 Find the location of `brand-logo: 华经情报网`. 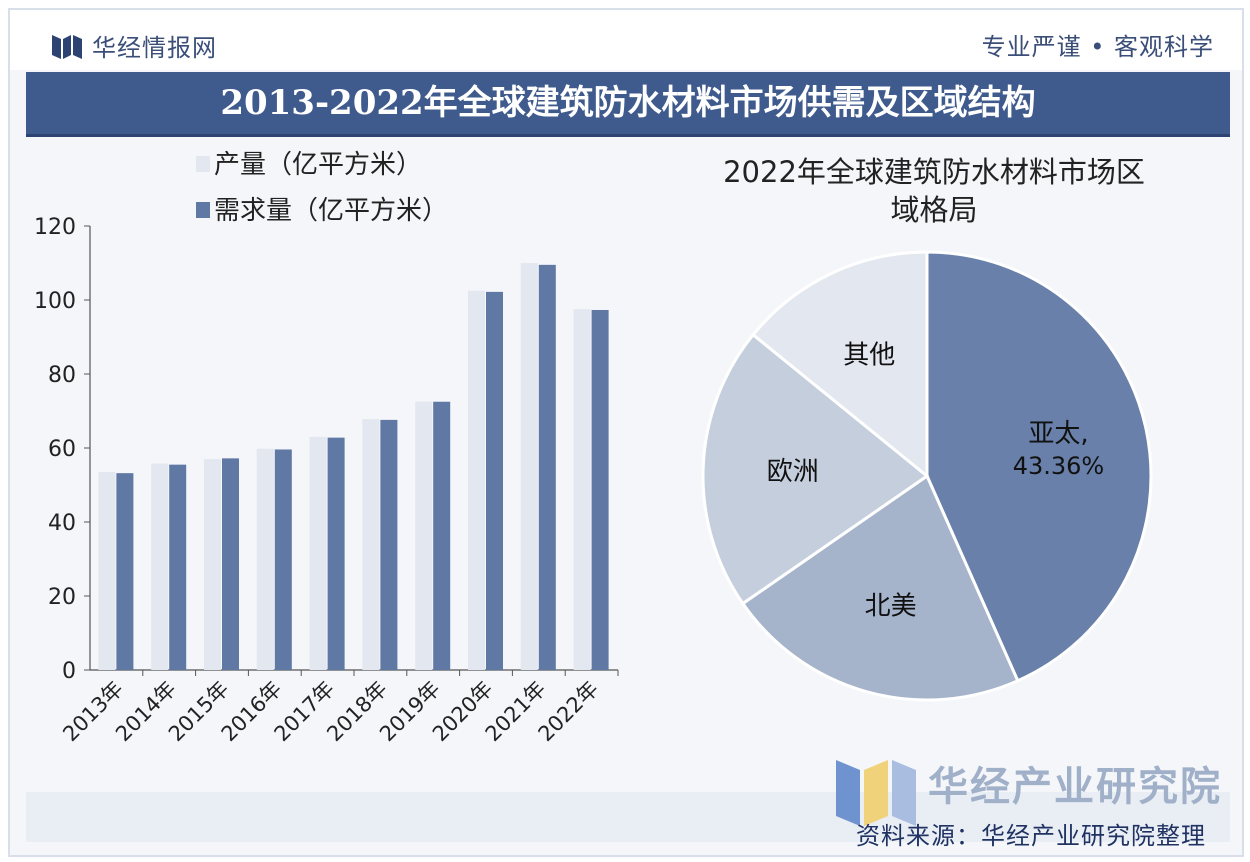

brand-logo: 华经情报网 is located at coordinates (134, 45).